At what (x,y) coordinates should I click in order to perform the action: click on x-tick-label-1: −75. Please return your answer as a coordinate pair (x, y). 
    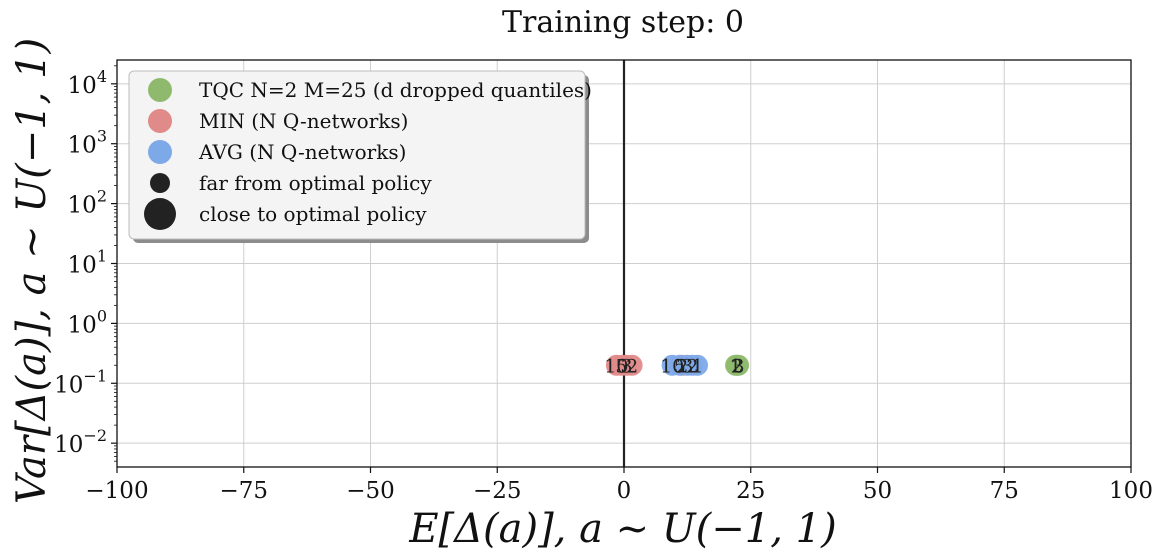
    Looking at the image, I should click on (243, 491).